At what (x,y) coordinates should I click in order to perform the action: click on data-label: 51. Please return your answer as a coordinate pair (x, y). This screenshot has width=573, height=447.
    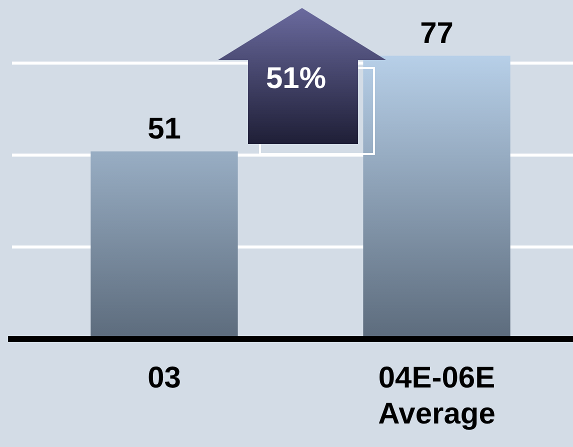
    Looking at the image, I should click on (164, 129).